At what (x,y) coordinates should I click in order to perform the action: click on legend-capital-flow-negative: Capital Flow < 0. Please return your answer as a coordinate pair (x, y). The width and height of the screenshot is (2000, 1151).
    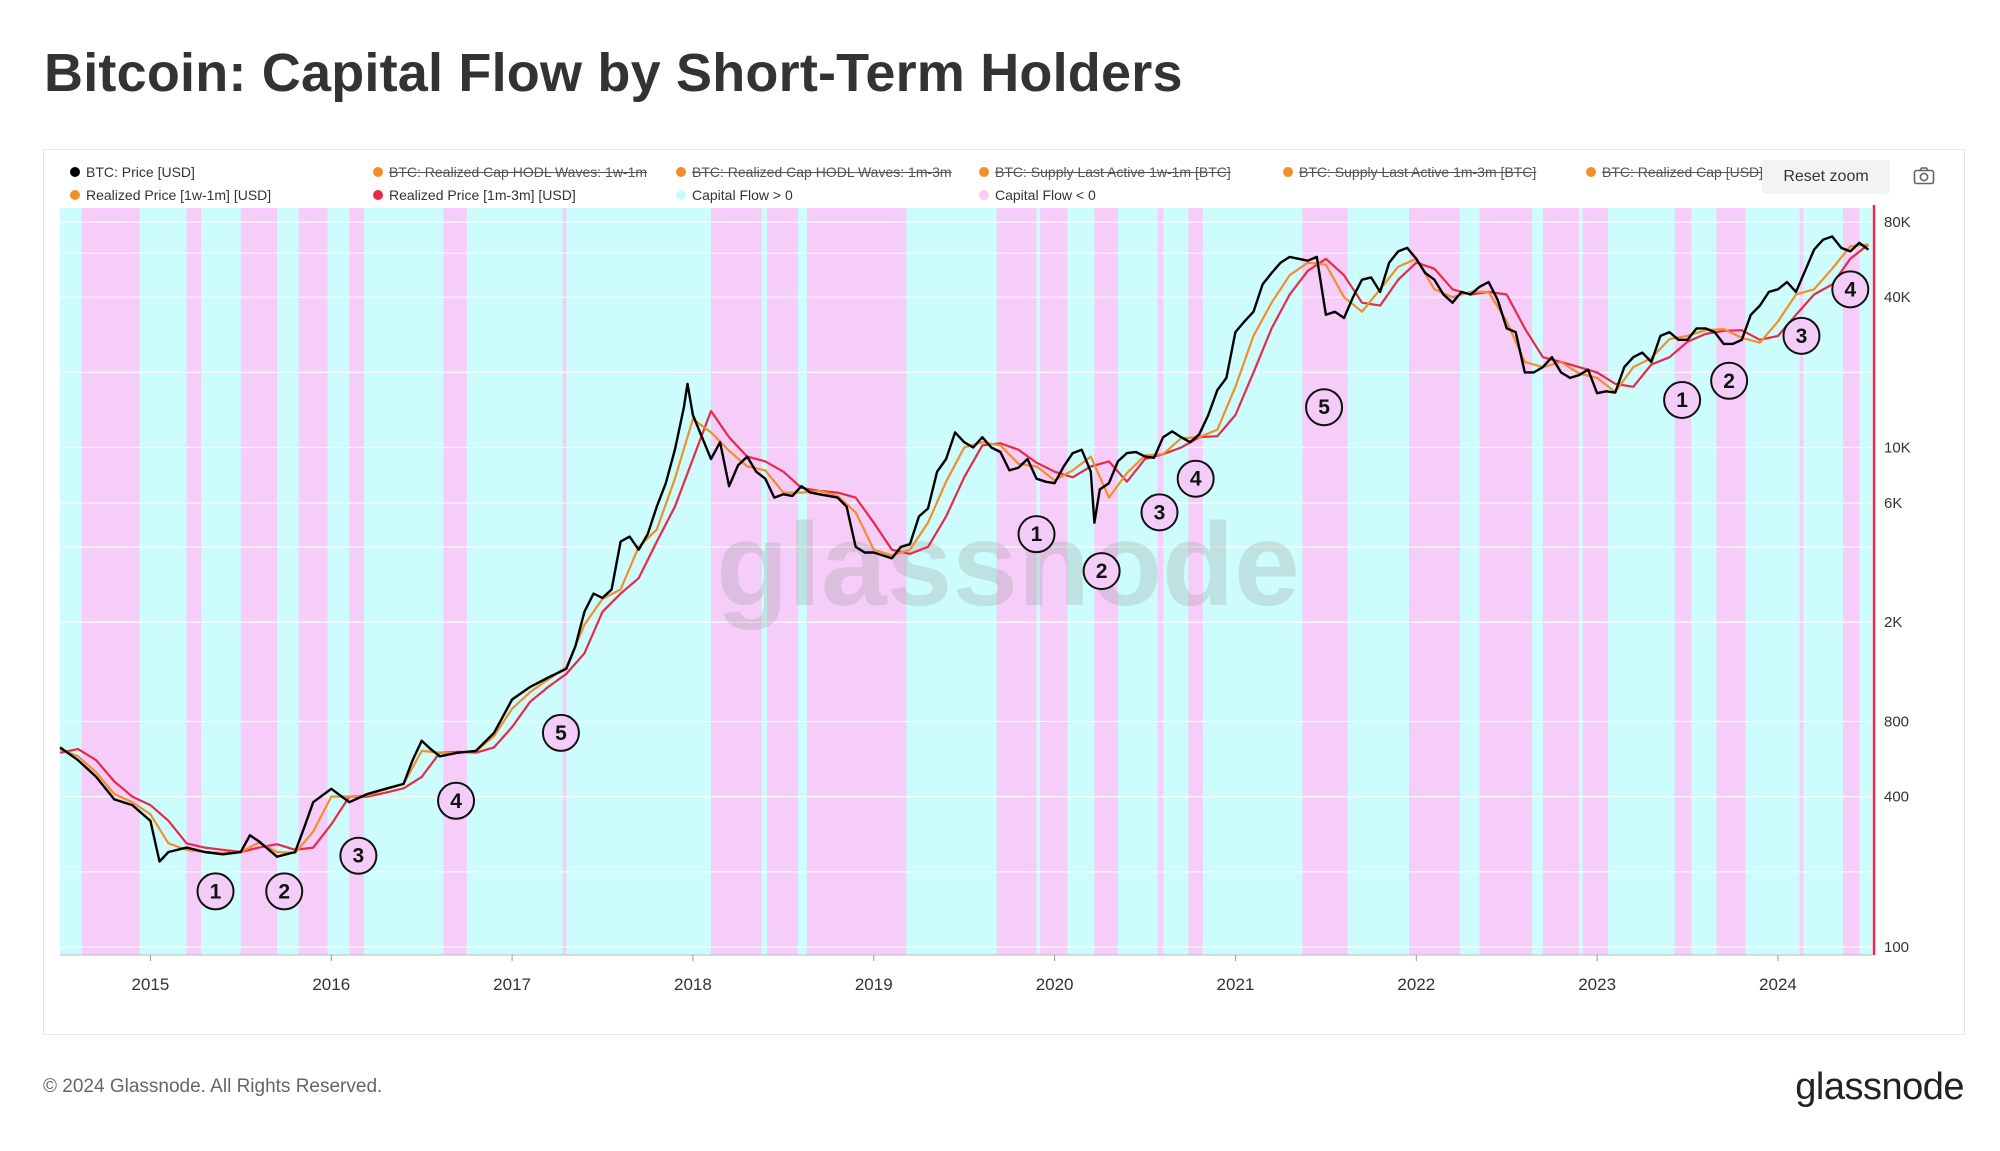
    Looking at the image, I should click on (1037, 195).